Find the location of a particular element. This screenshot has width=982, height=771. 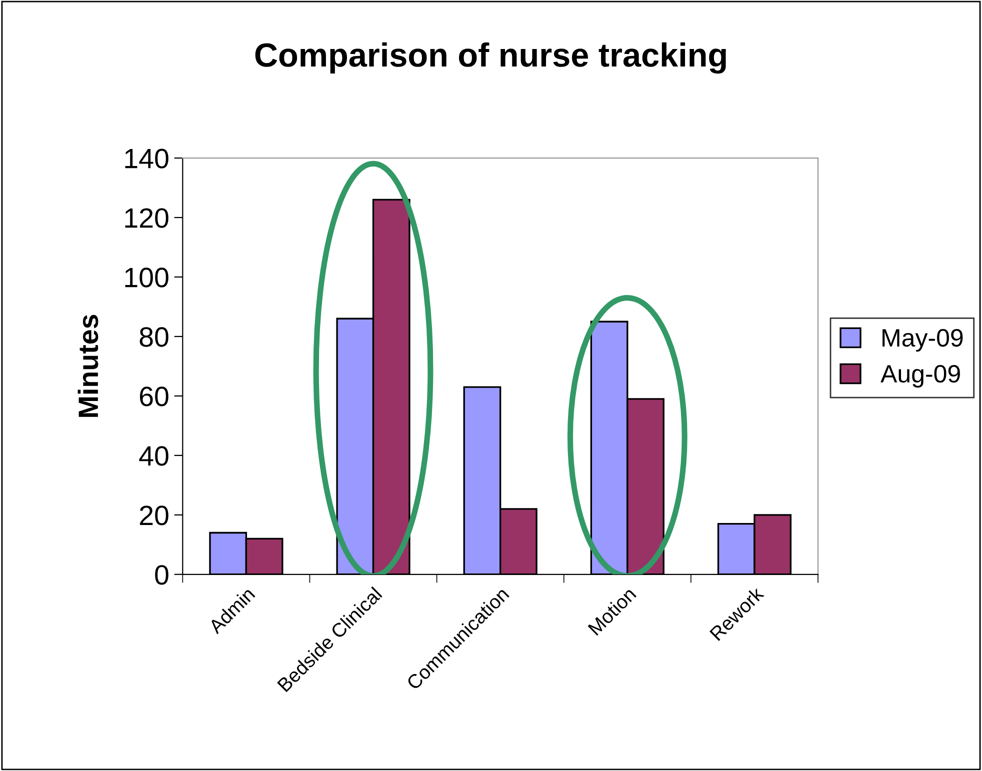

y-tick-label: 40 is located at coordinates (153, 456).